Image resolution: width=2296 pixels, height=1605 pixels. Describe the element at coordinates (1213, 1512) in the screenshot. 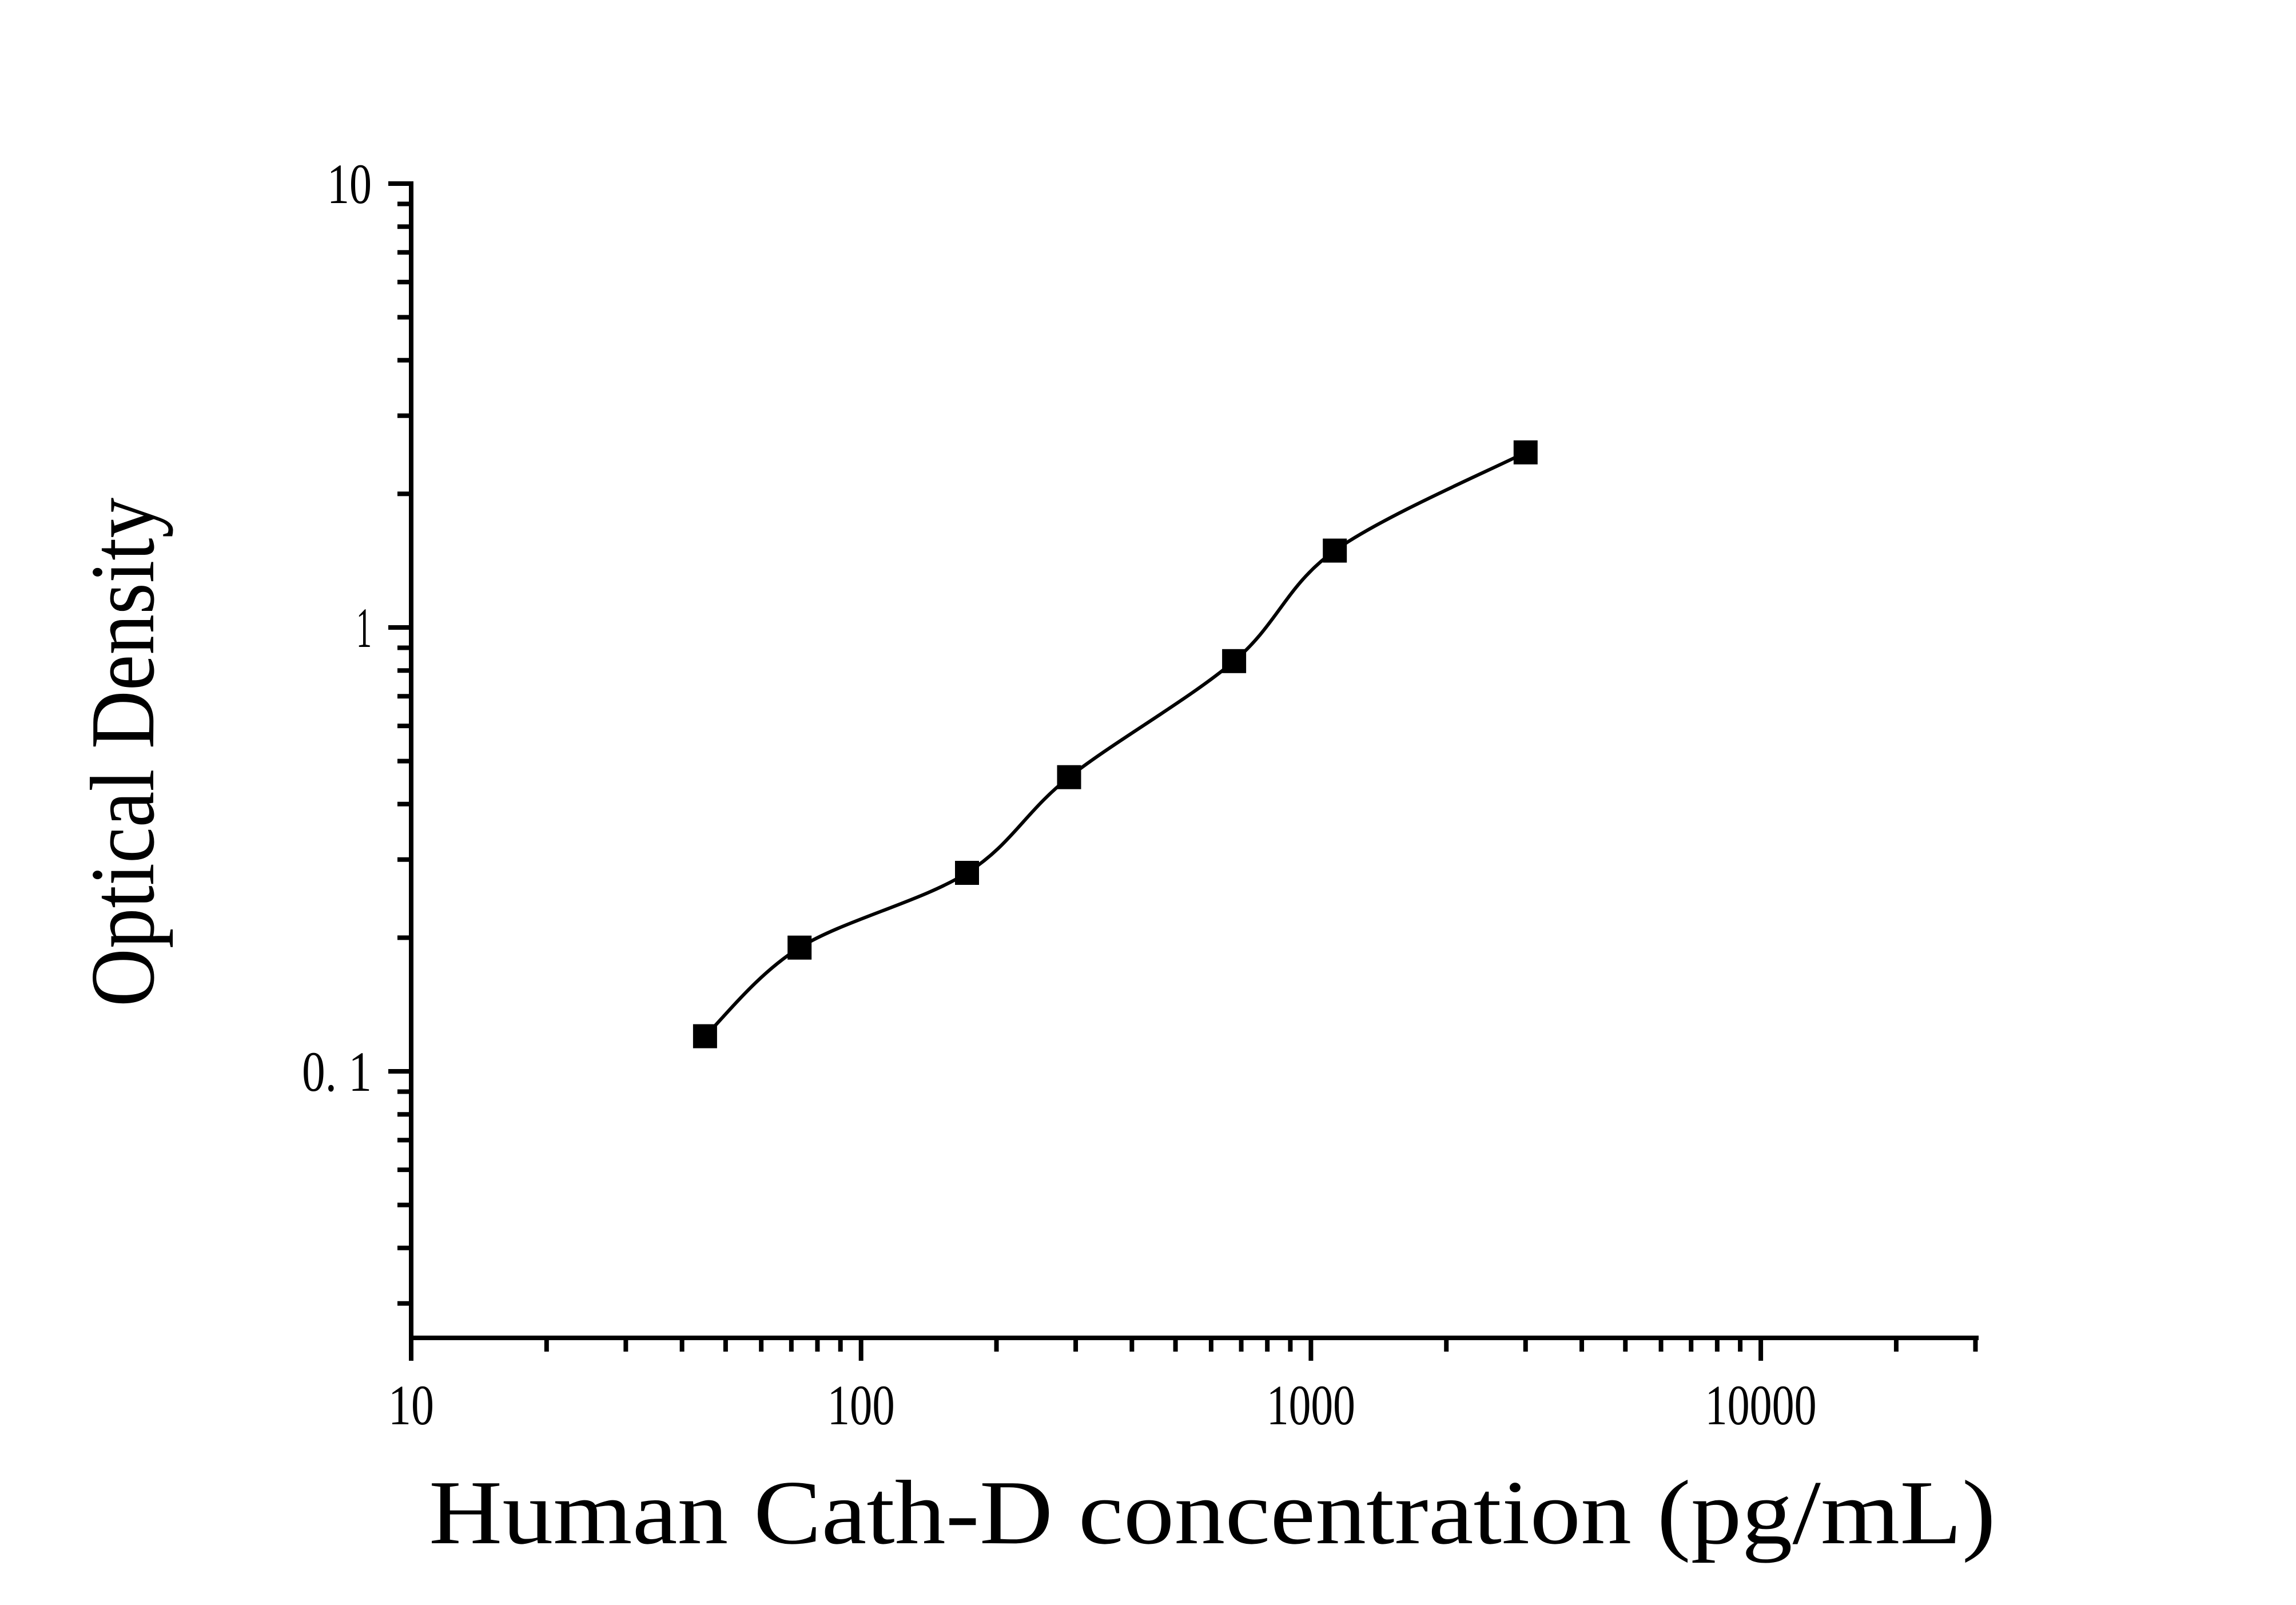

I see `x-axis-title: Human Cath-D concentration (pg/mL)` at that location.